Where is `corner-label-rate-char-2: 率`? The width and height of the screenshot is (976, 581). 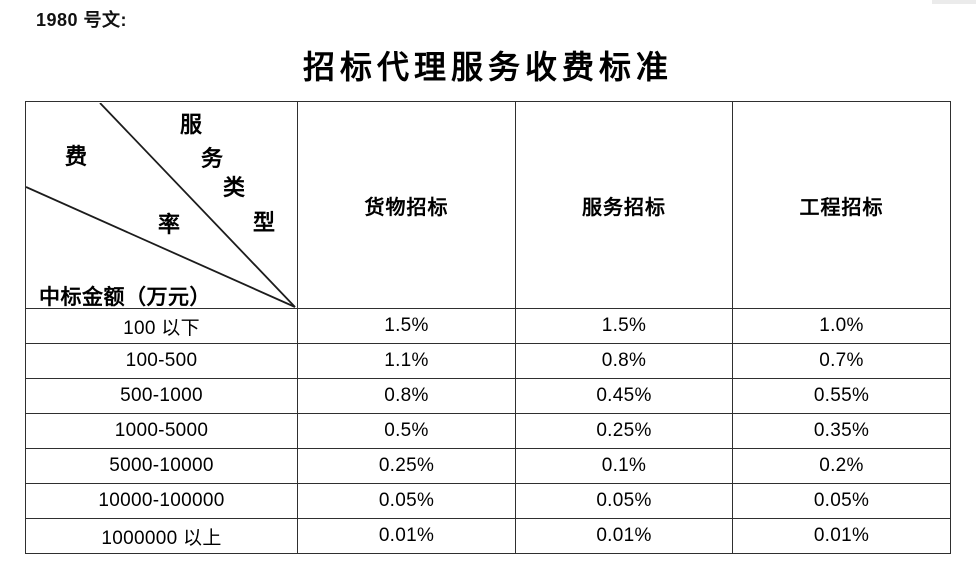
corner-label-rate-char-2: 率 is located at coordinates (169, 224).